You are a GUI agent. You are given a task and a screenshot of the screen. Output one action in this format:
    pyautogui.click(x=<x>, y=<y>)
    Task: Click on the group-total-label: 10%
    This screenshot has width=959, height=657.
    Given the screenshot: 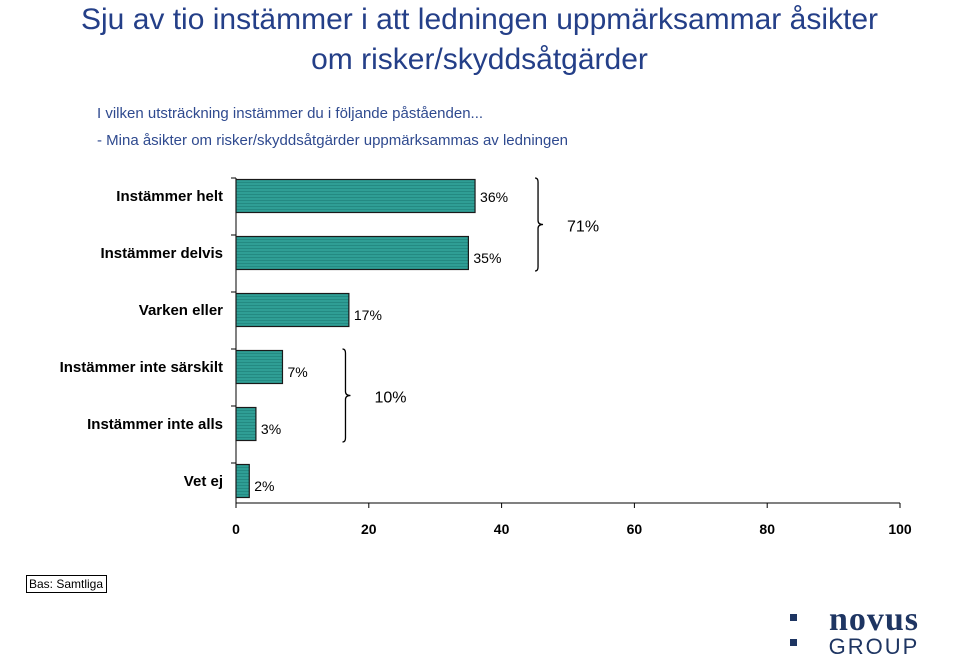 What is the action you would take?
    pyautogui.click(x=390, y=398)
    